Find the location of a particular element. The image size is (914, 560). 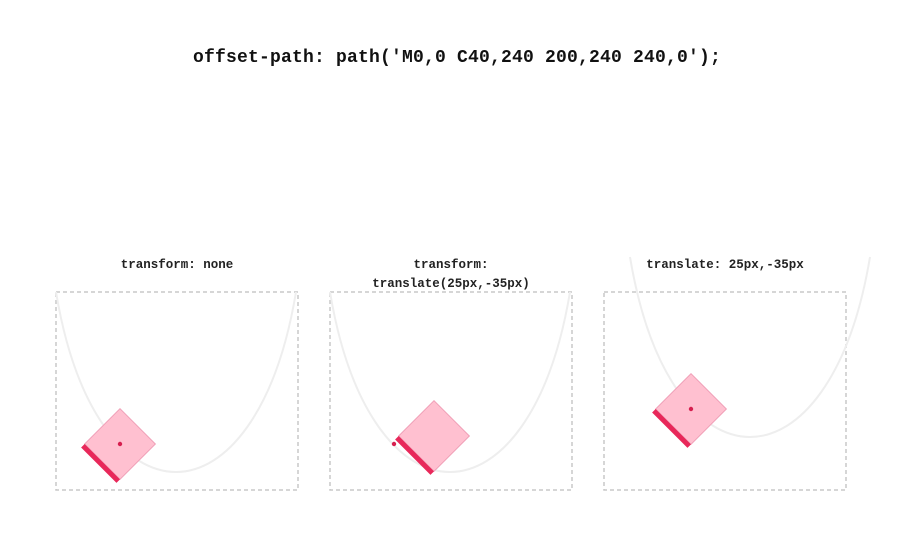

demo-label-line: translate(25px,-35px) is located at coordinates (451, 284).